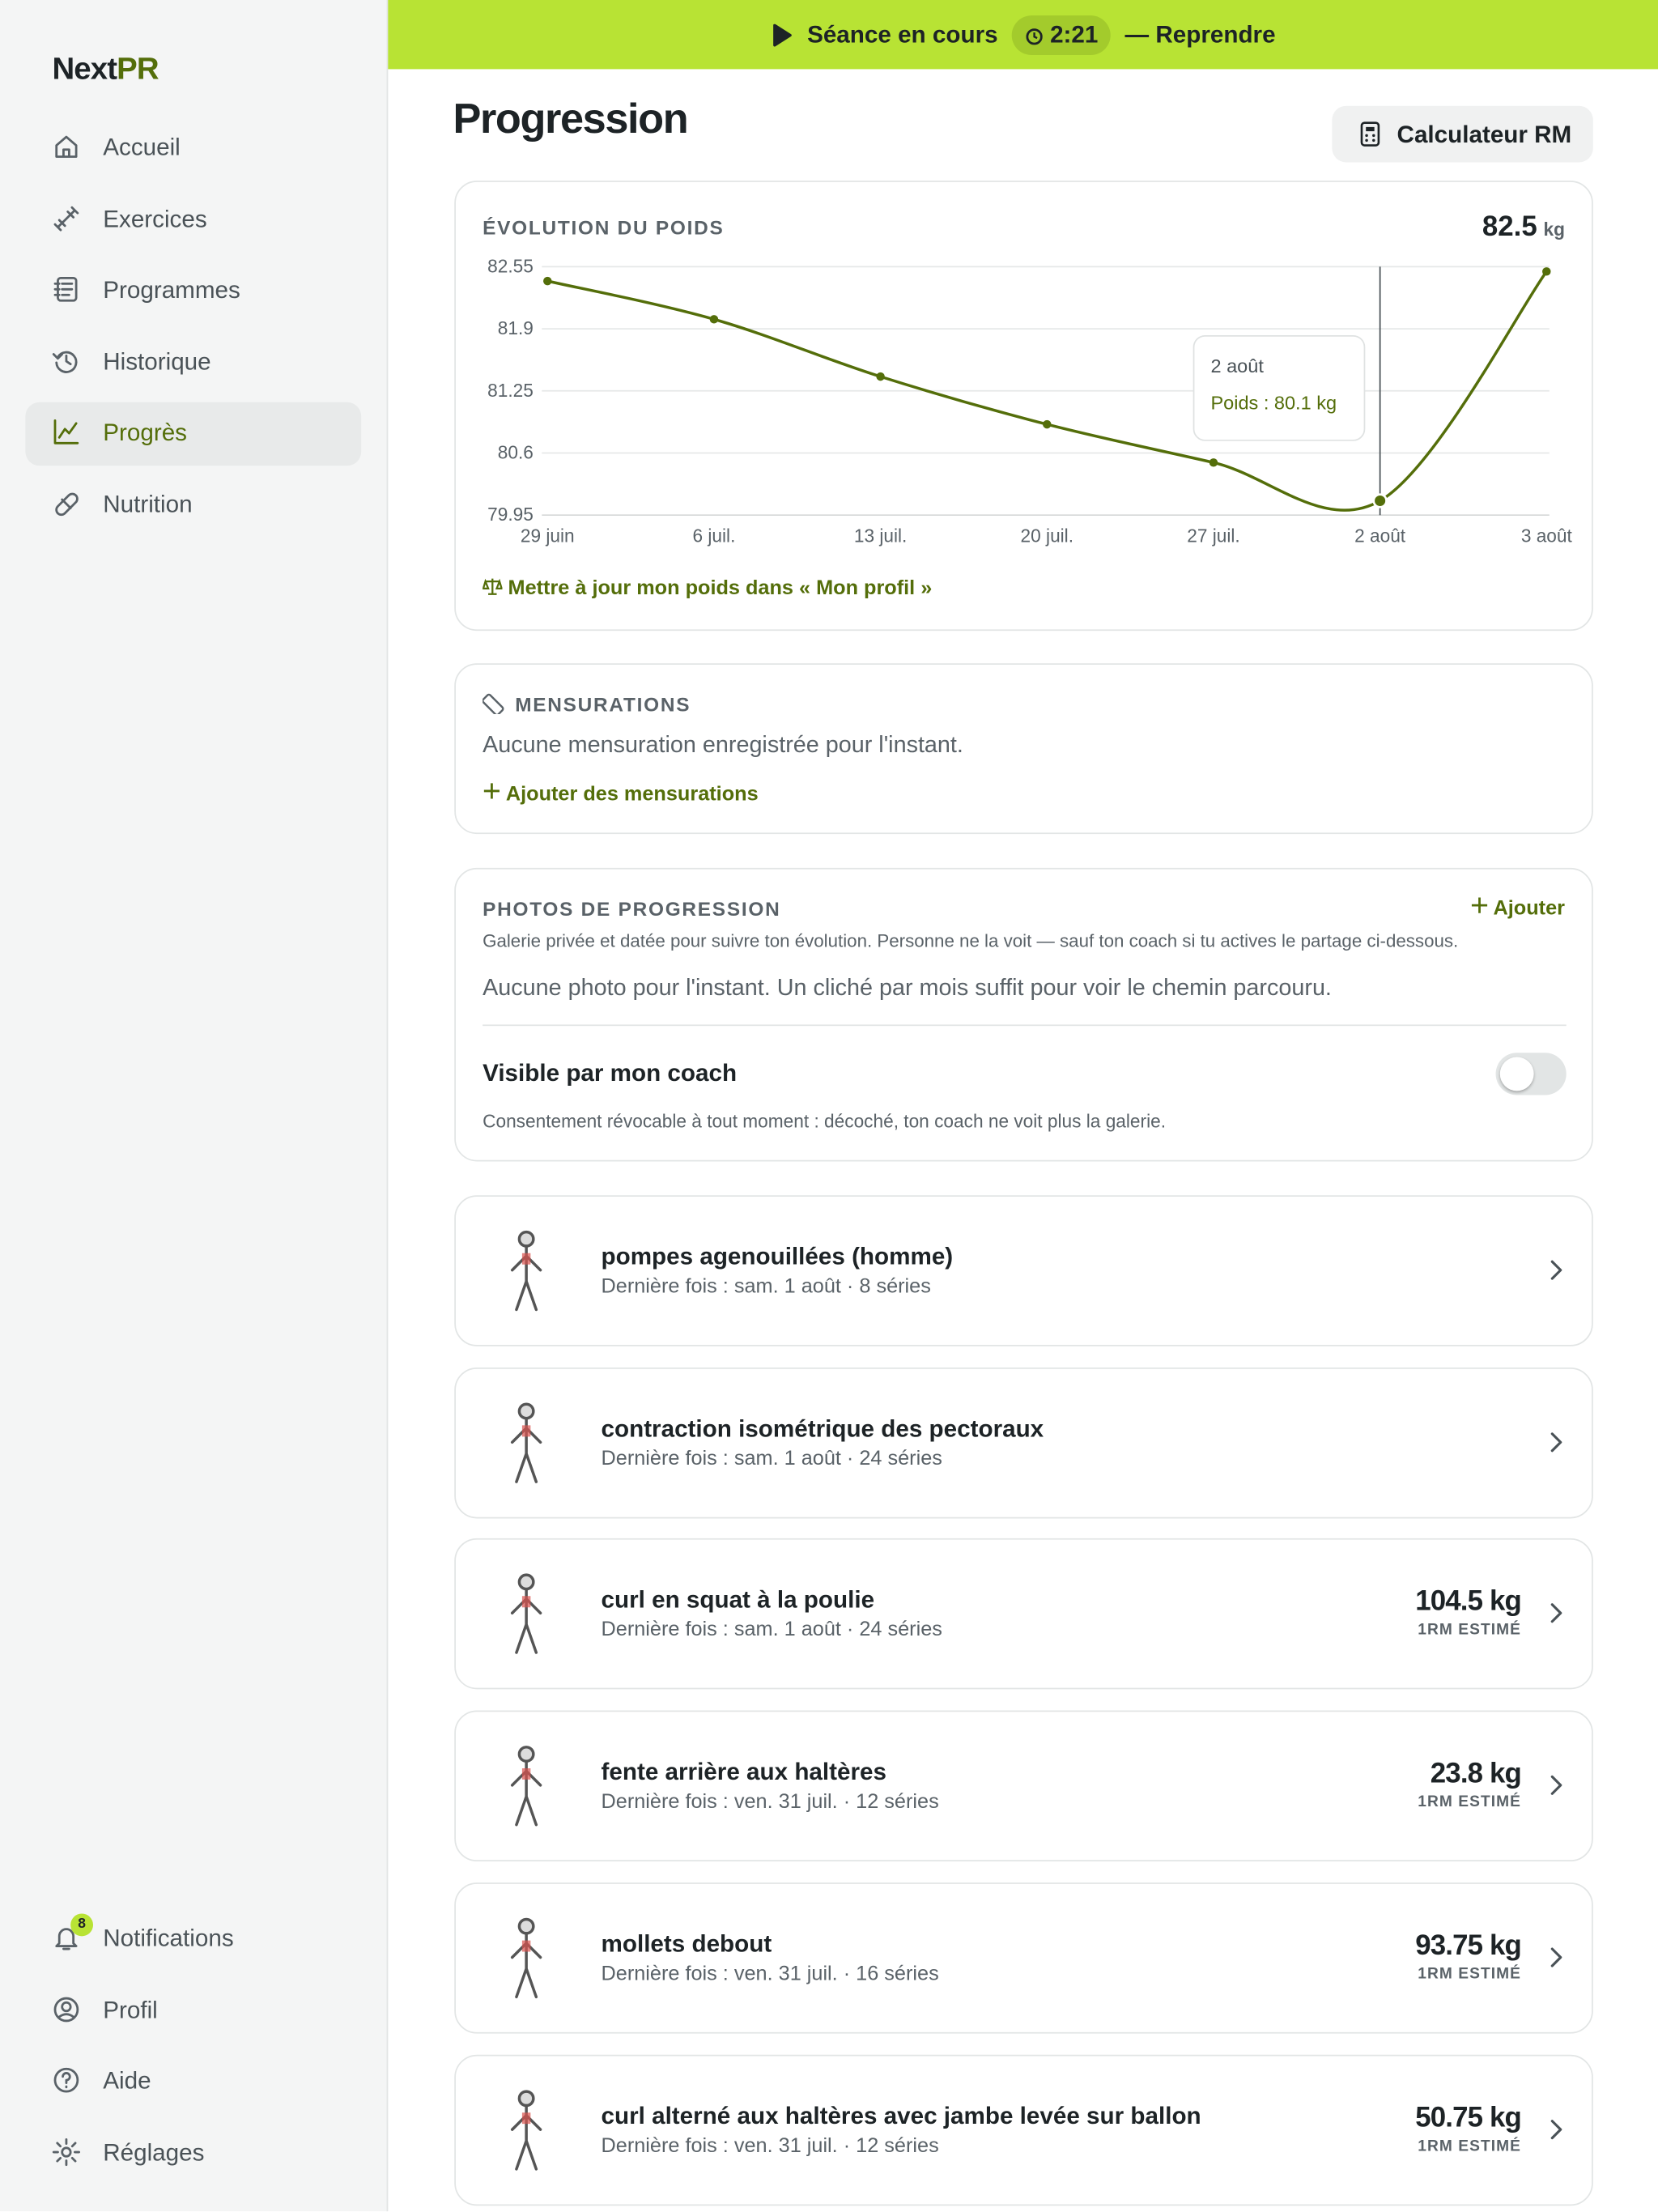 This screenshot has height=2212, width=1658. I want to click on one-rm-number: 23.8, so click(1456, 1774).